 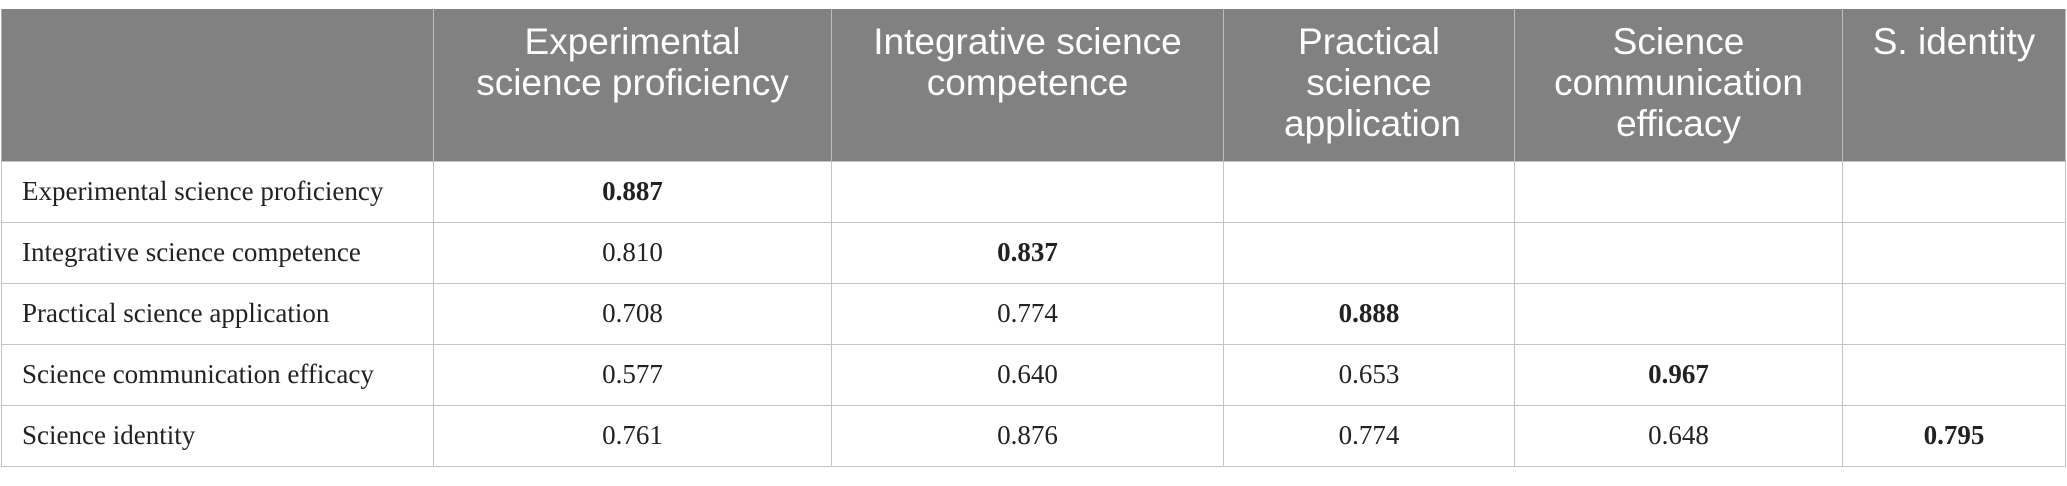 I want to click on row-label: Integrative science competence, so click(x=217, y=252).